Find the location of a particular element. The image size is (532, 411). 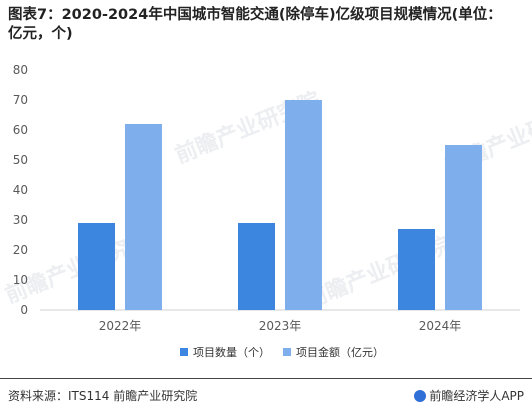

x-tick-label: 2022年 is located at coordinates (120, 326).